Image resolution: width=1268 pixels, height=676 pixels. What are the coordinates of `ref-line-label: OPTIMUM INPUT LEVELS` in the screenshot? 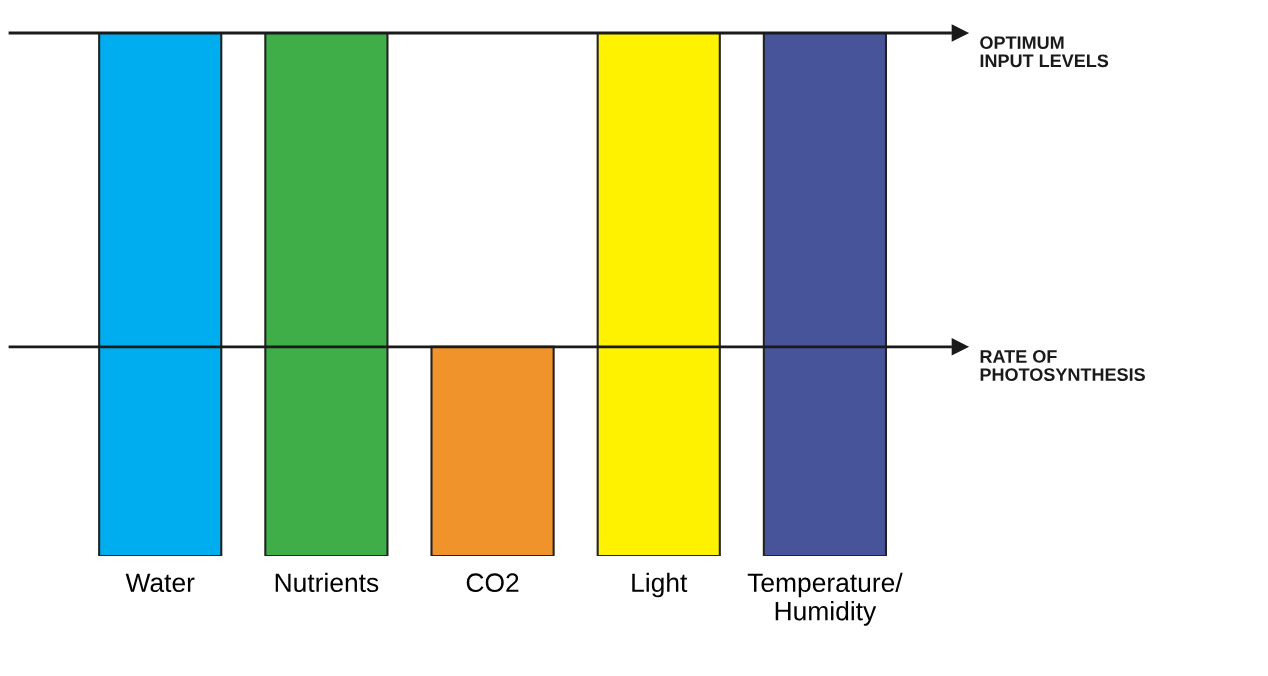 It's located at (1044, 52).